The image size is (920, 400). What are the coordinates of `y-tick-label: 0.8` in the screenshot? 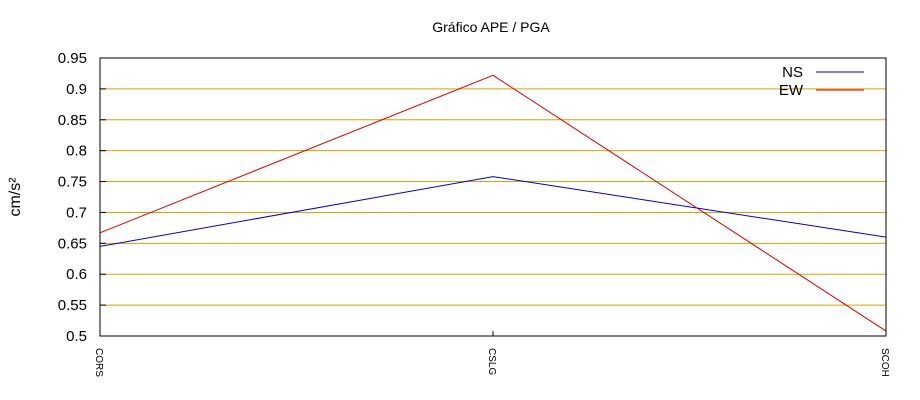 It's located at (76, 151).